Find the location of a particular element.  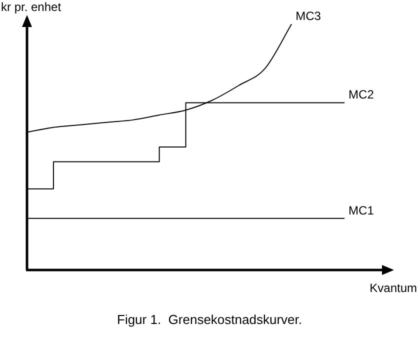

series-label: MC1 is located at coordinates (361, 210).